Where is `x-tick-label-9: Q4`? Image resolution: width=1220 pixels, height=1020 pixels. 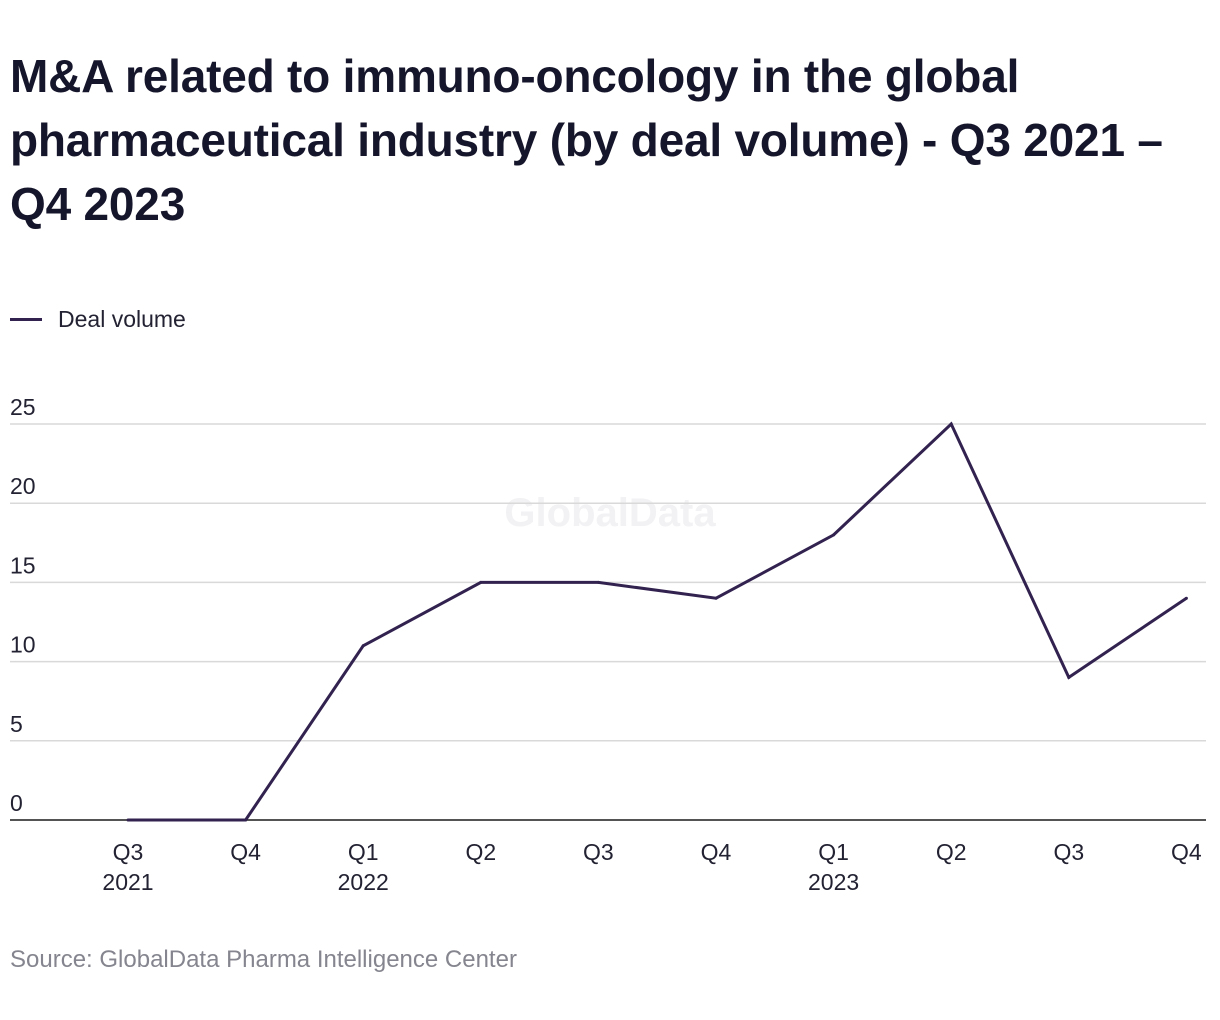
x-tick-label-9: Q4 is located at coordinates (1186, 852).